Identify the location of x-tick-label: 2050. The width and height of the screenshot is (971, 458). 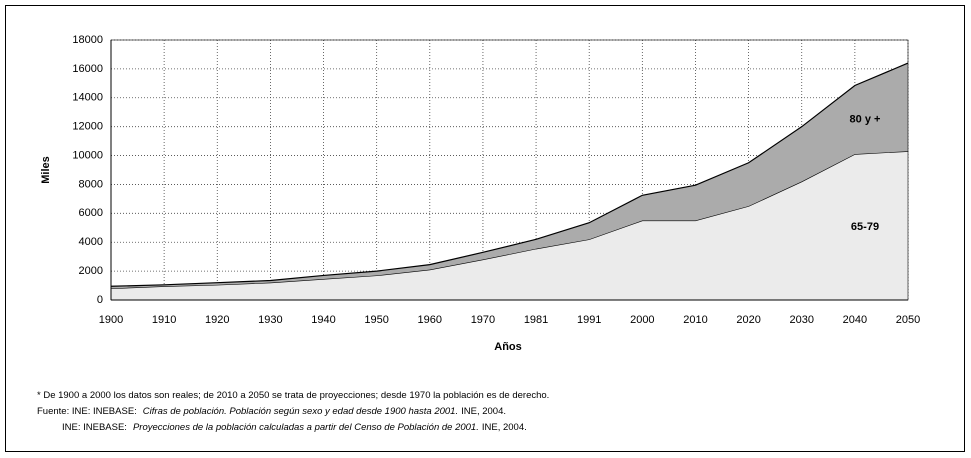
(908, 320).